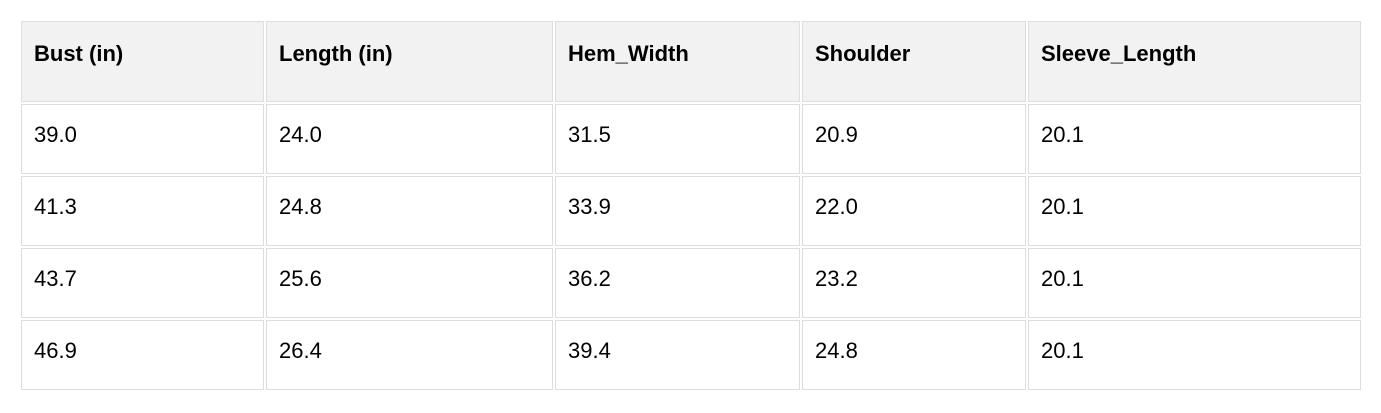 This screenshot has height=413, width=1381. I want to click on column-header-bust-in: Bust (in), so click(142, 61).